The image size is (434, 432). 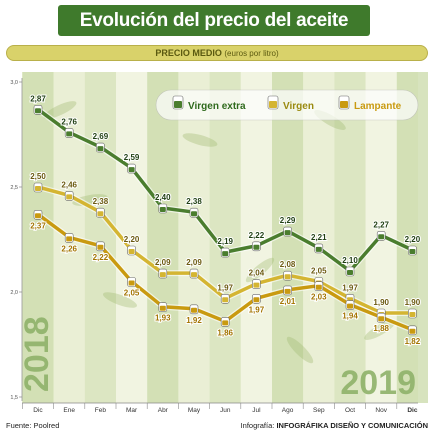 I want to click on data-label: 2,27, so click(x=381, y=224).